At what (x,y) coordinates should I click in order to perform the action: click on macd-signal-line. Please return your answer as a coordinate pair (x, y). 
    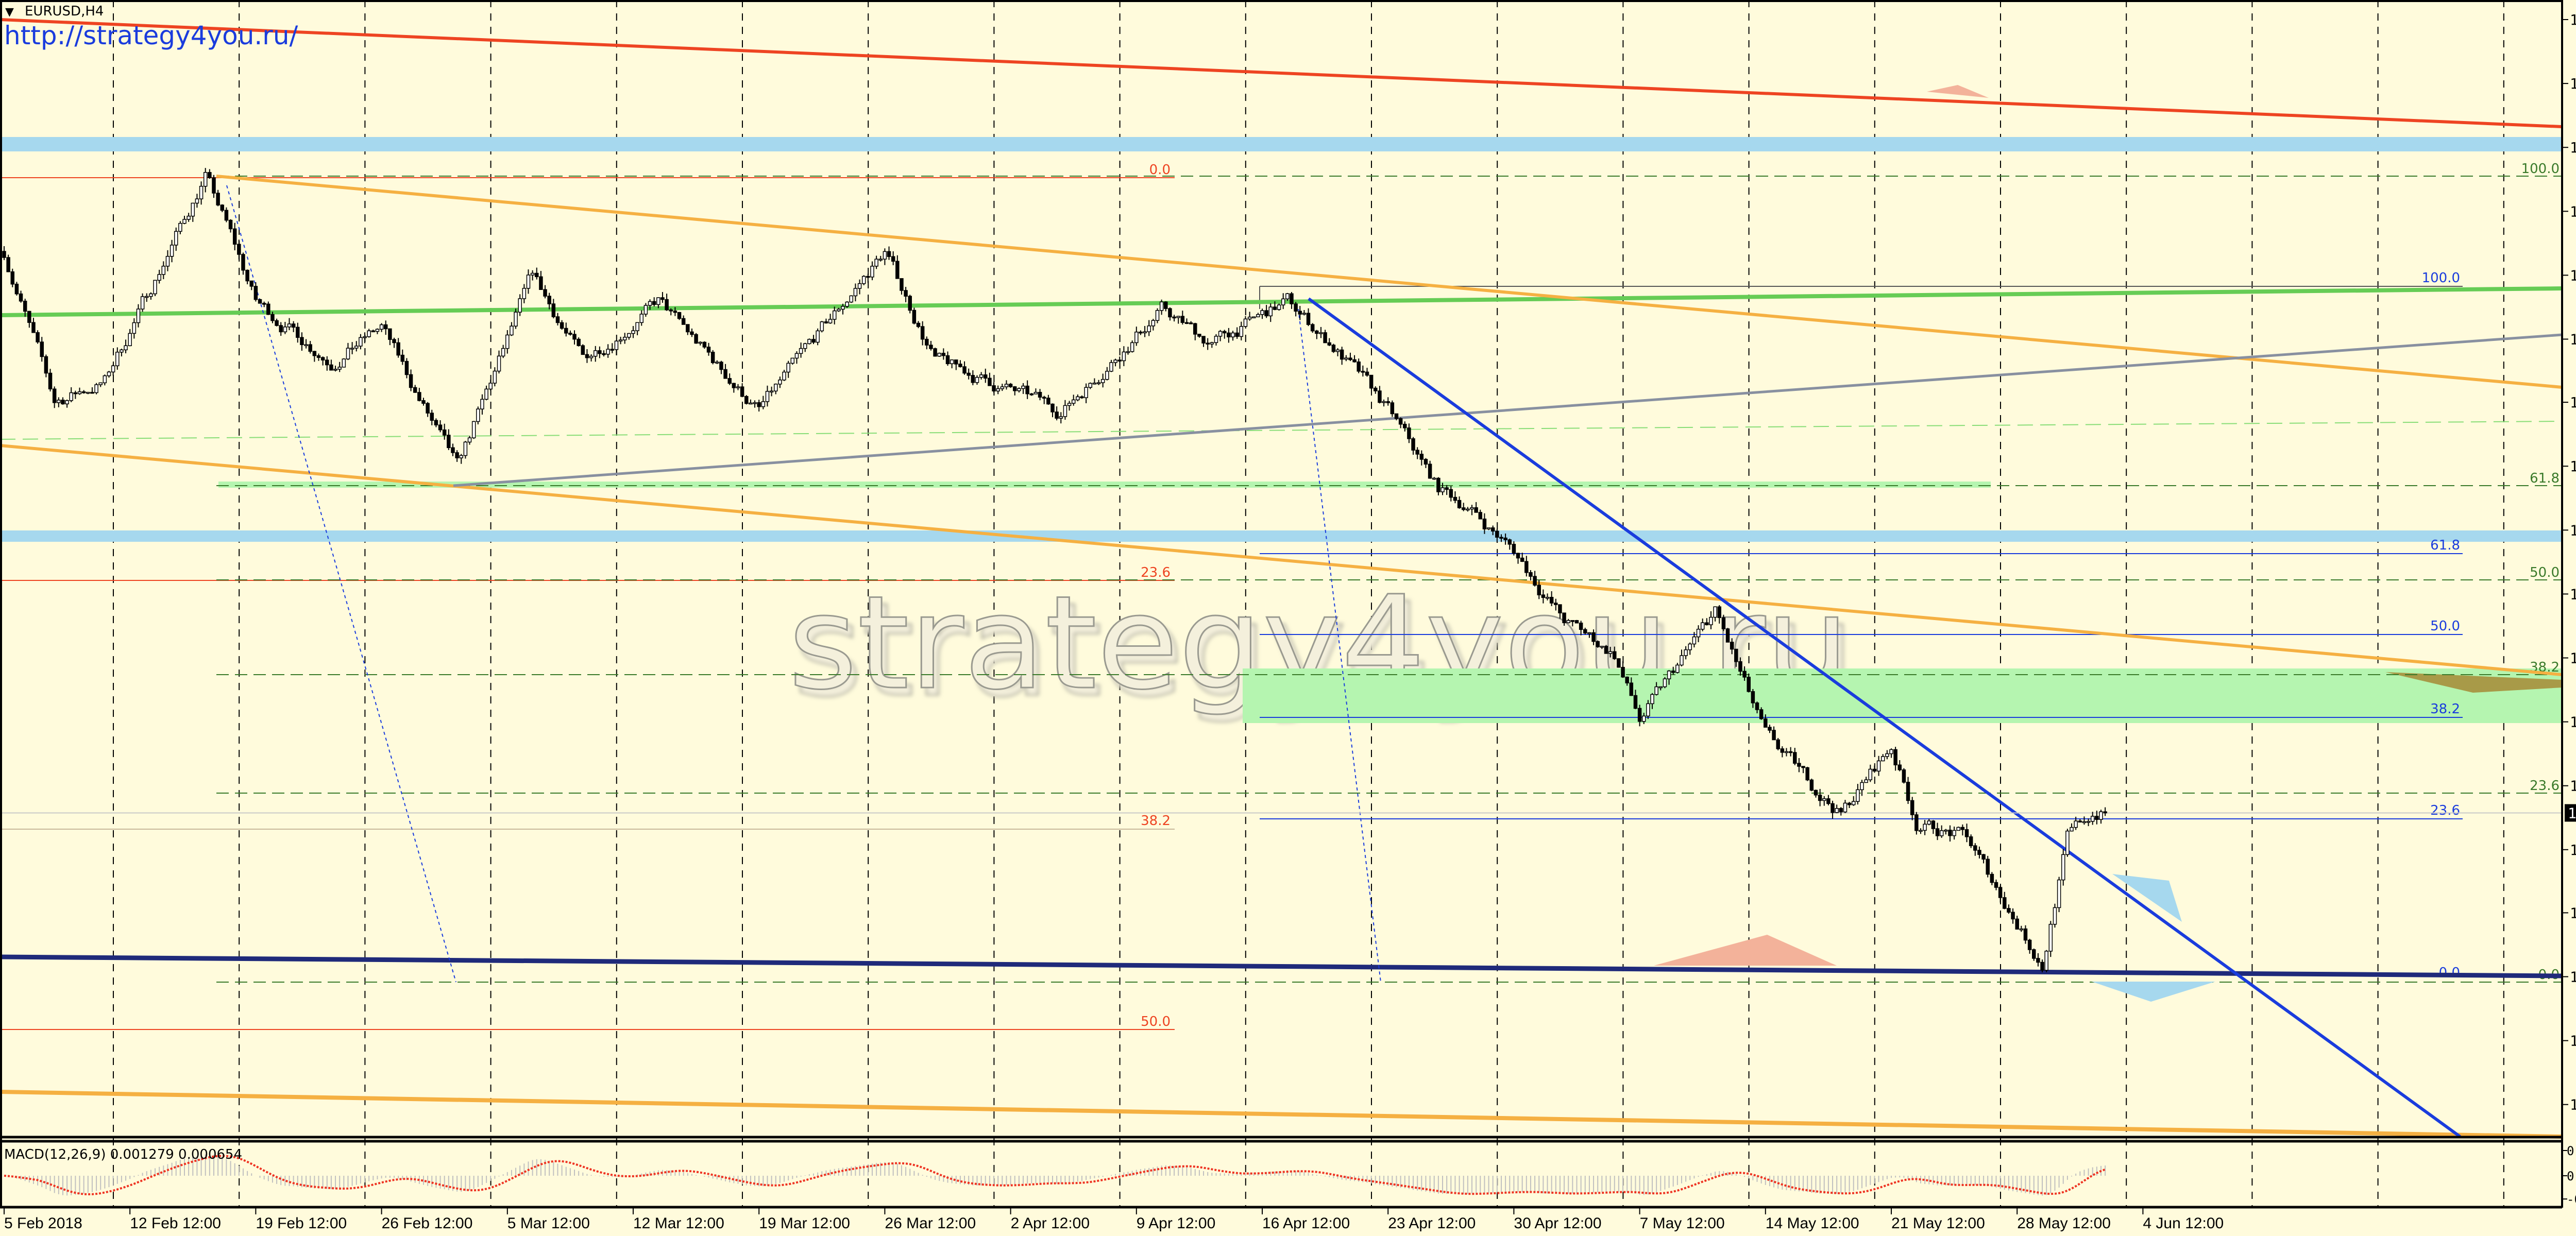
    Looking at the image, I should click on (1055, 1175).